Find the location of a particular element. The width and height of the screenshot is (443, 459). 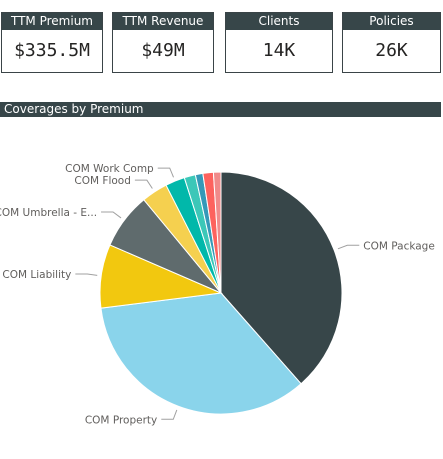

kpi-label: Policies is located at coordinates (391, 21).